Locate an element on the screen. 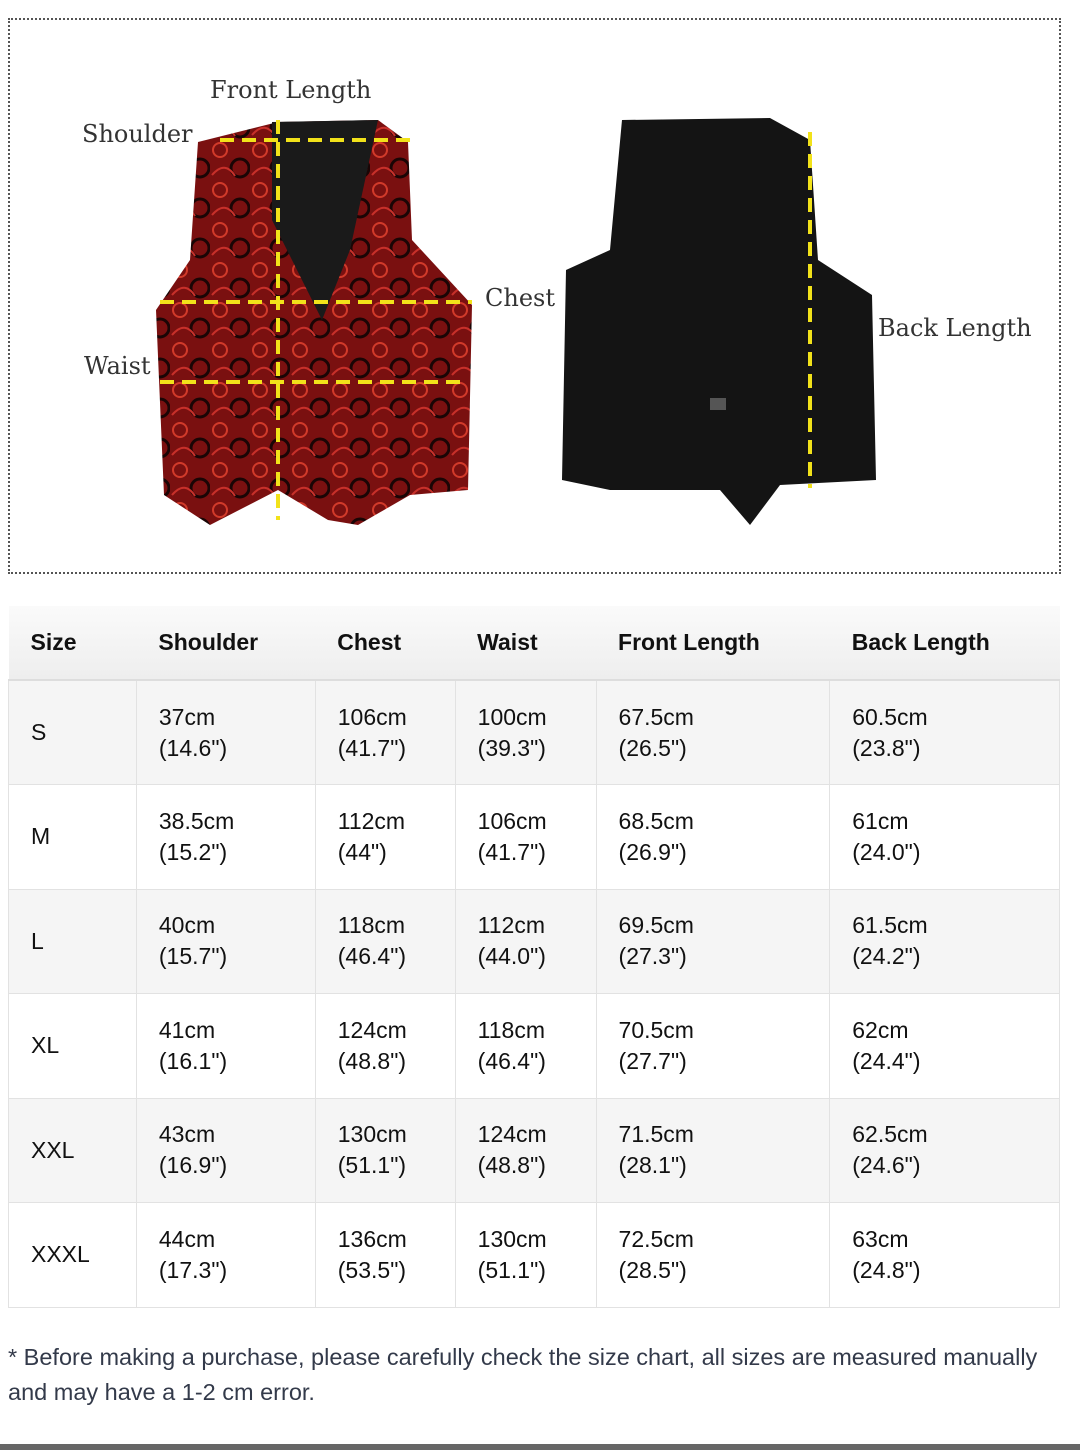  cm-value: 67.5cm is located at coordinates (656, 716).